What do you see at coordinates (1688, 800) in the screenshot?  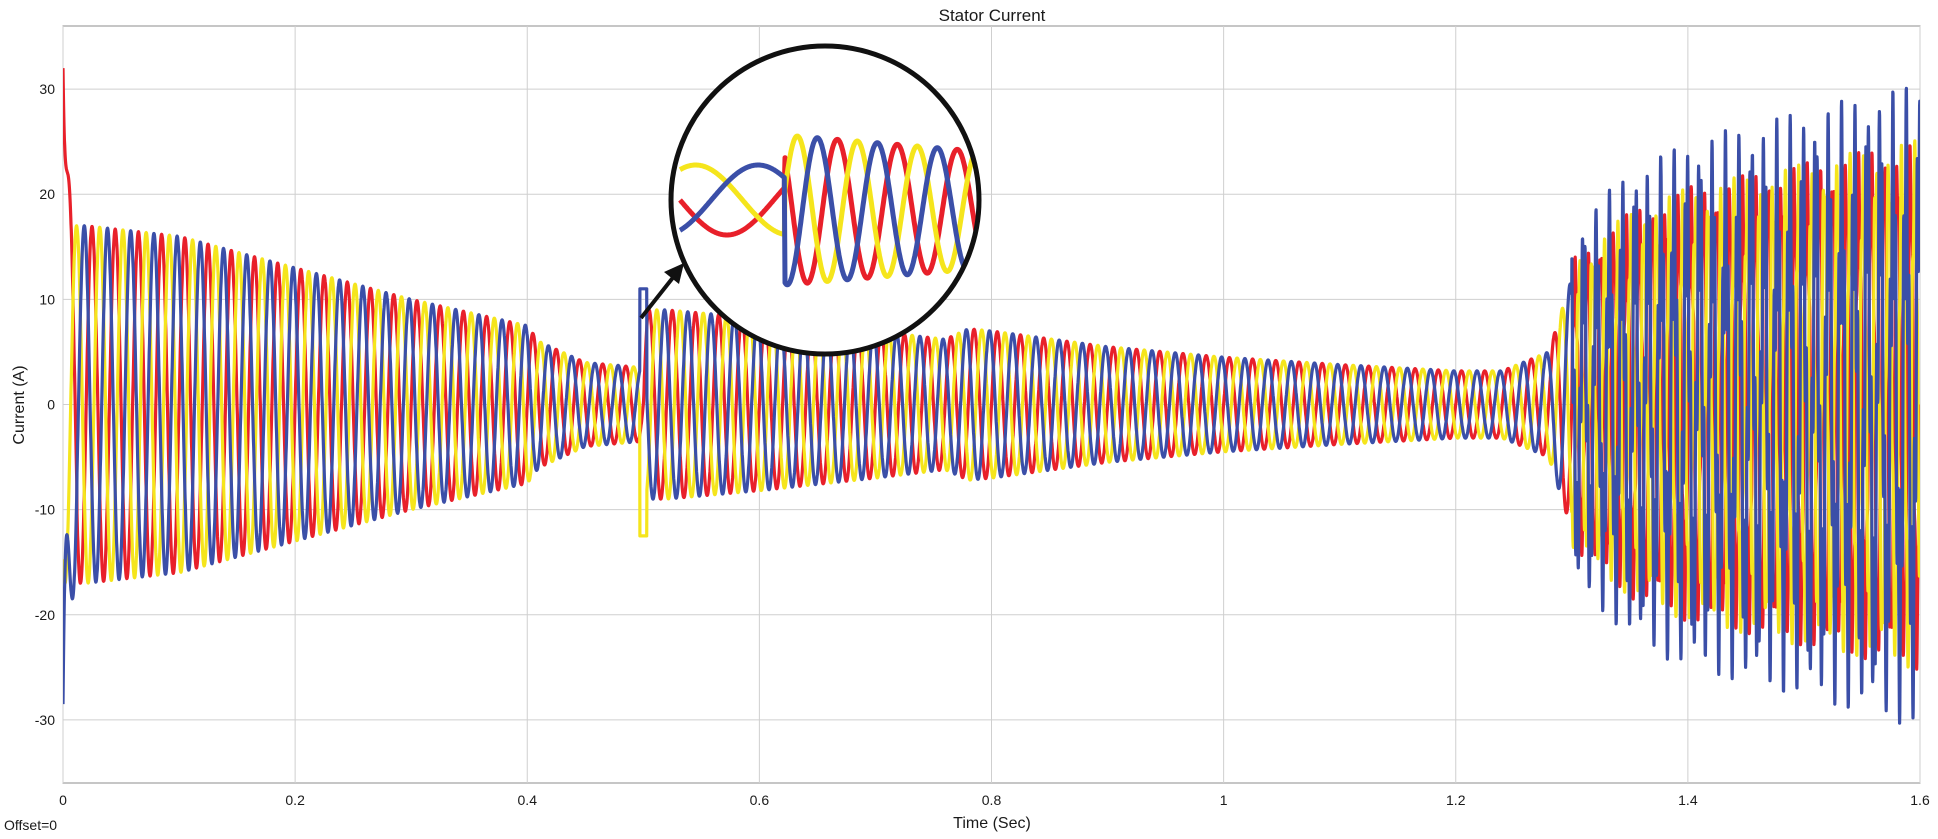 I see `x-tick-label: 1.4` at bounding box center [1688, 800].